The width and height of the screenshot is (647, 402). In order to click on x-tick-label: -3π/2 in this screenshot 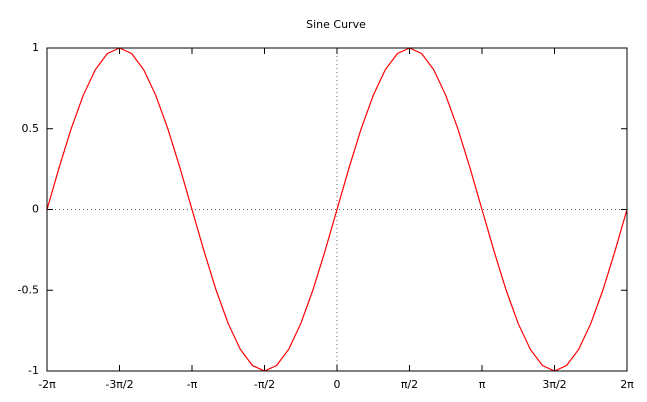, I will do `click(119, 384)`.